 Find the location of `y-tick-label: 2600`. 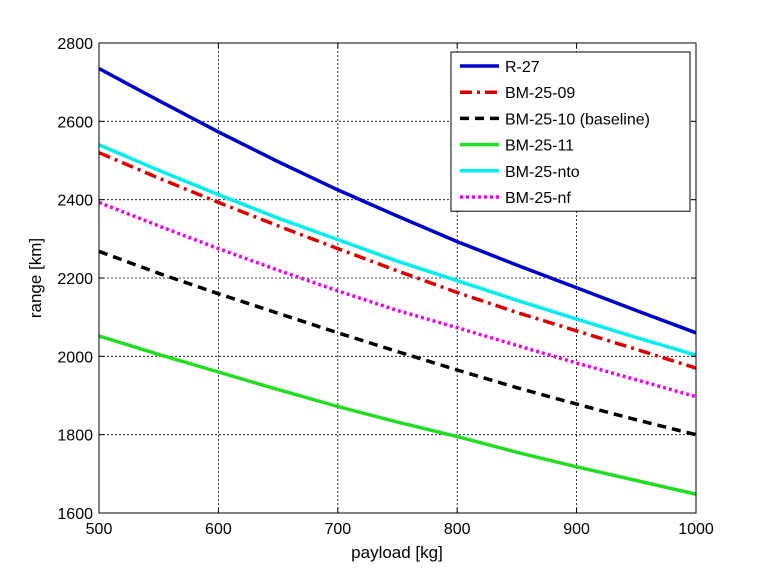

y-tick-label: 2600 is located at coordinates (75, 122).